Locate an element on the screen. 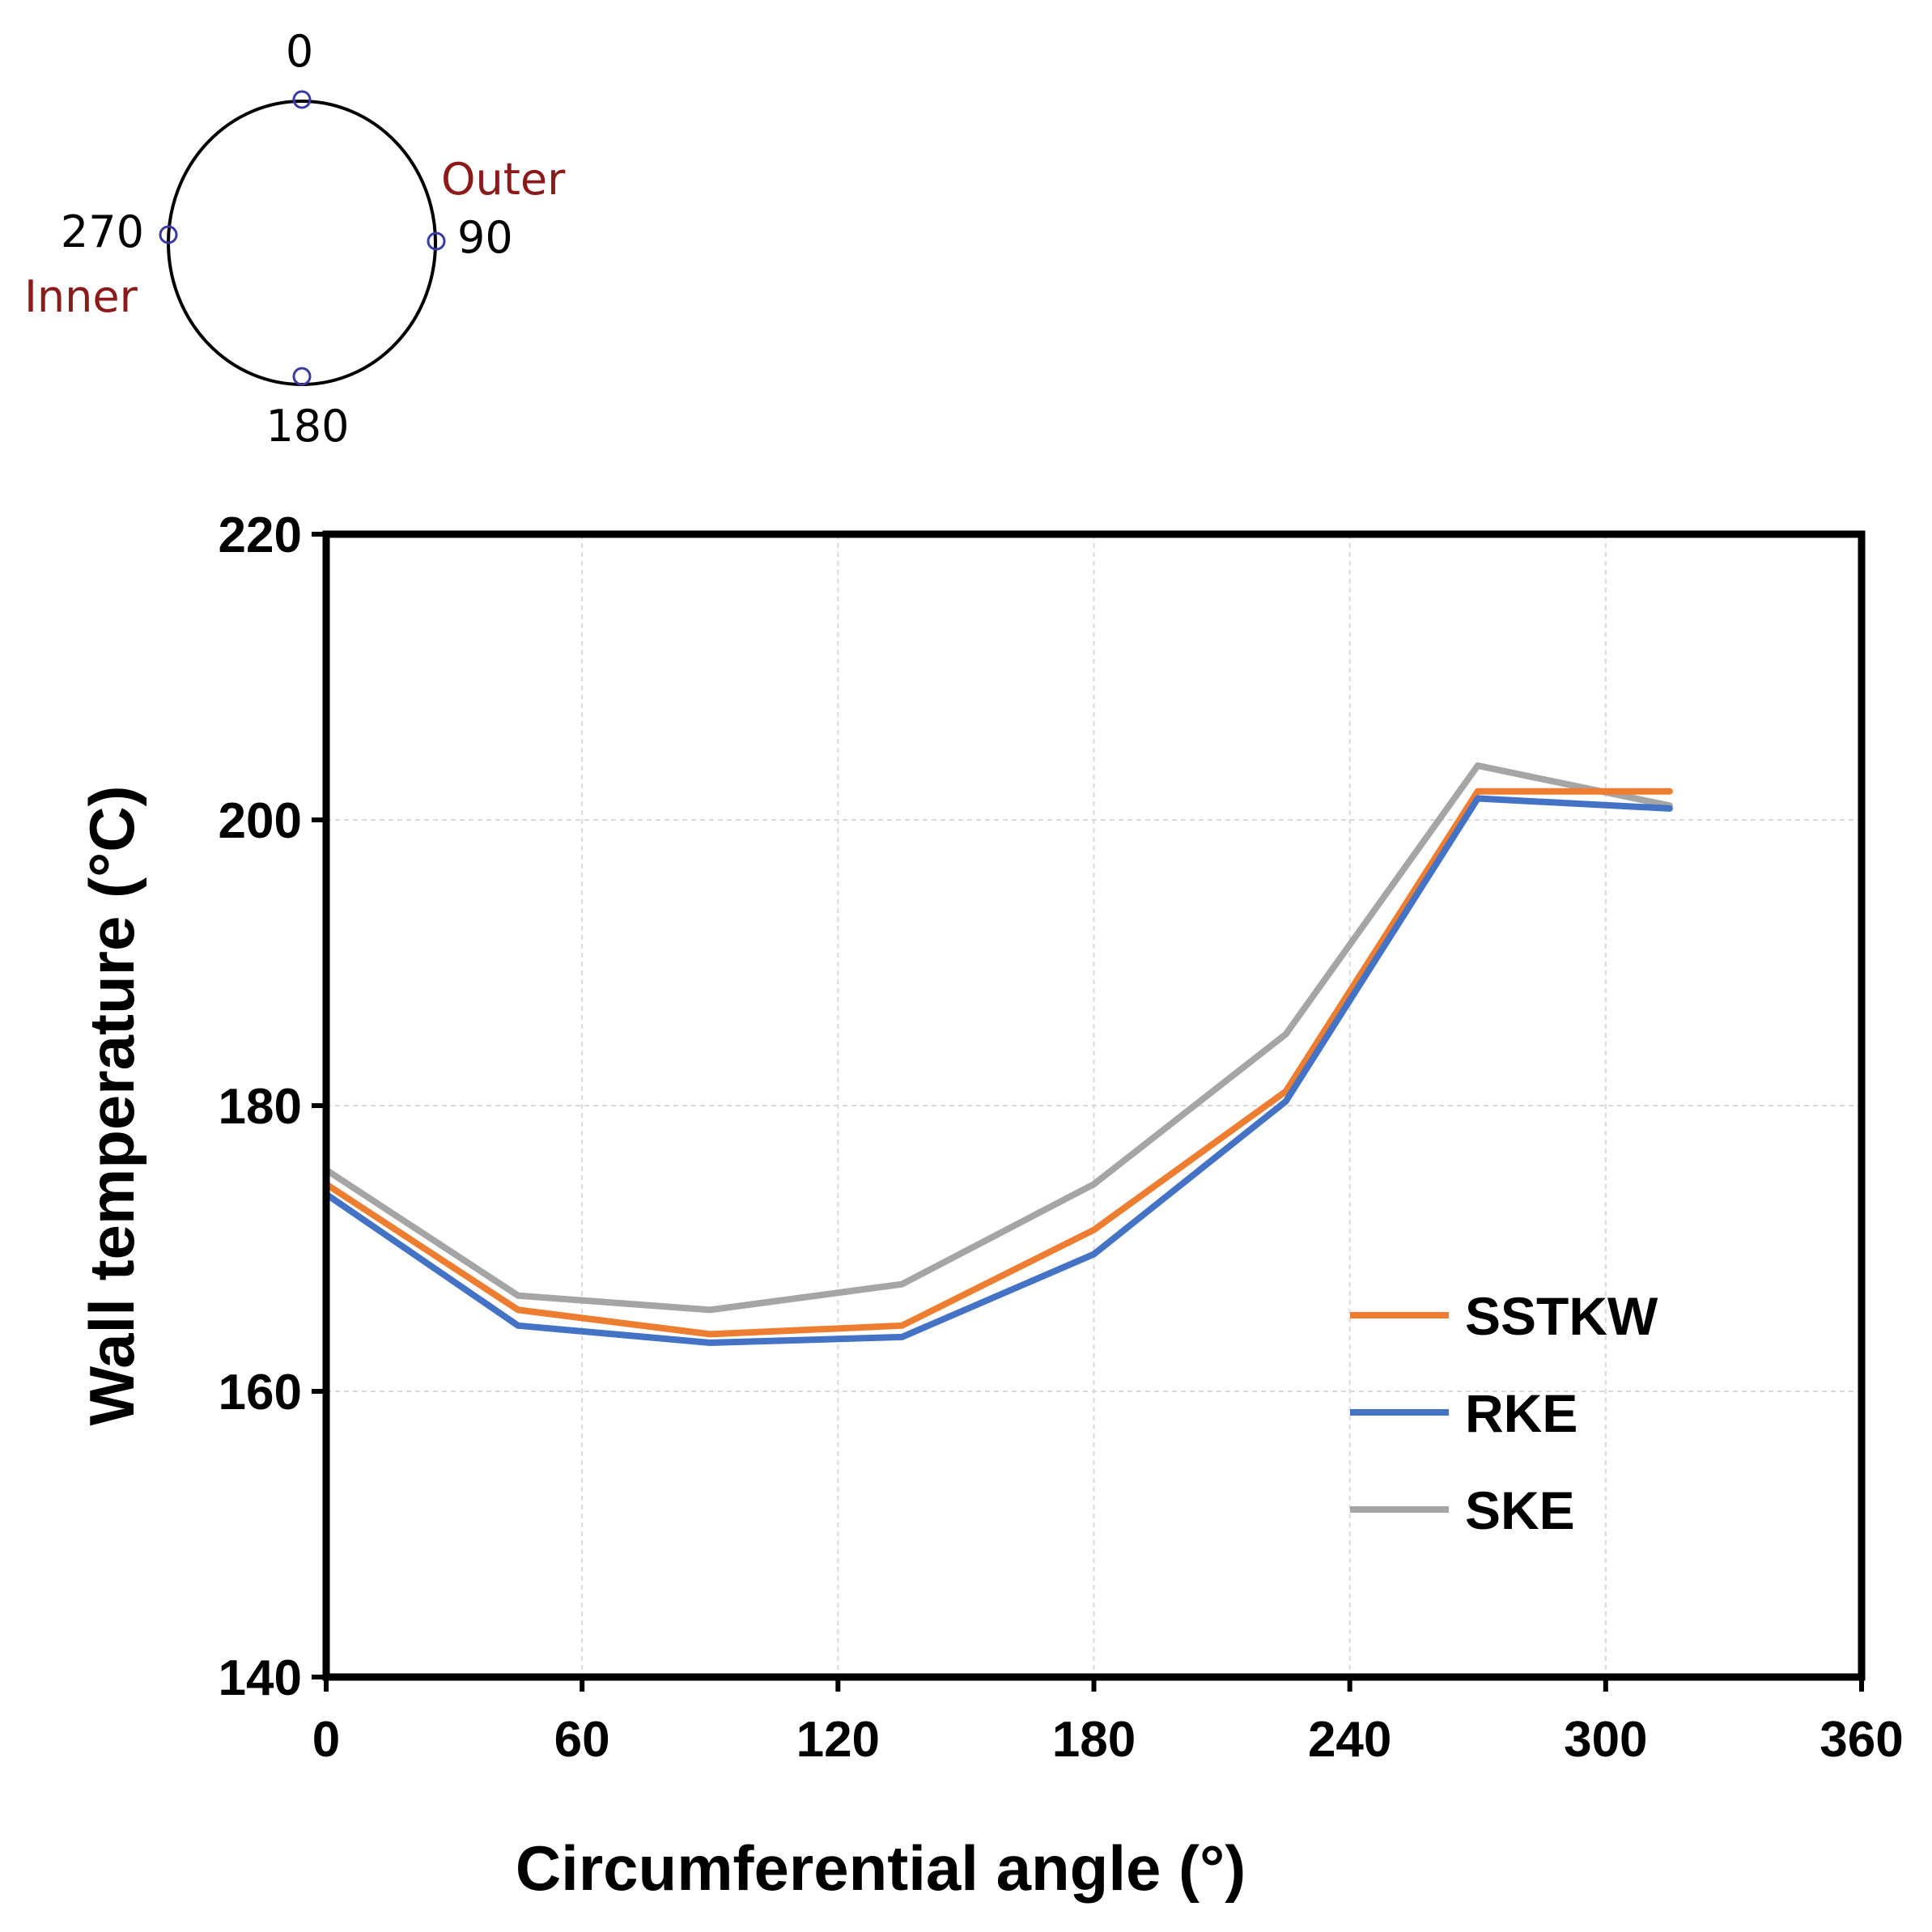 This screenshot has height=1932, width=1932. diagram-label-270: 270 is located at coordinates (102, 231).